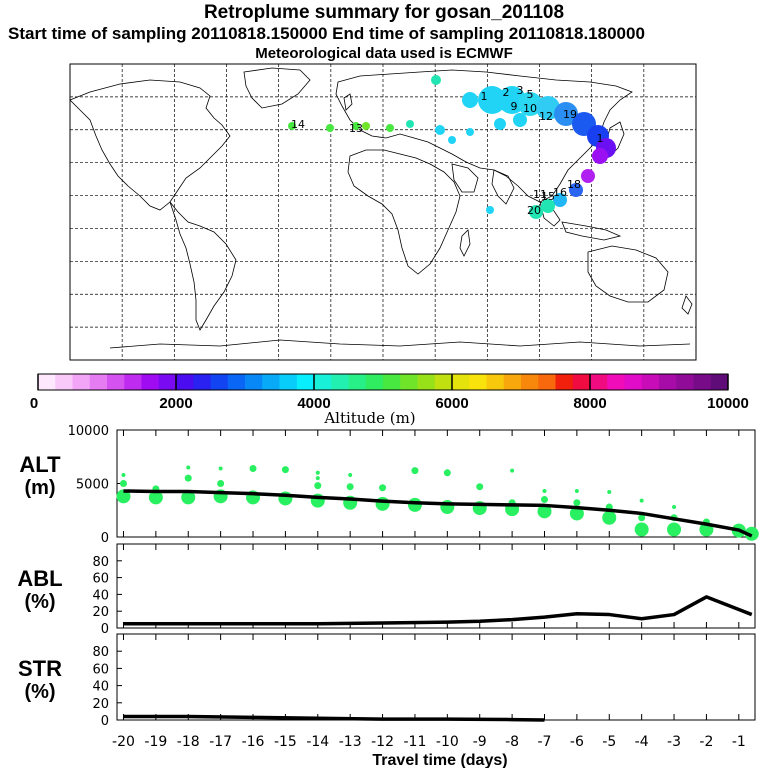 This screenshot has width=768, height=768. I want to click on map-day-label: 15, so click(548, 196).